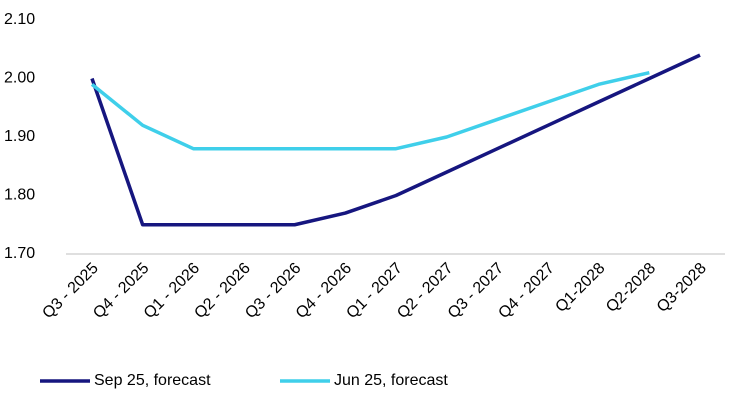 This screenshot has height=401, width=736. What do you see at coordinates (152, 380) in the screenshot?
I see `legend-label: Sep 25, forecast` at bounding box center [152, 380].